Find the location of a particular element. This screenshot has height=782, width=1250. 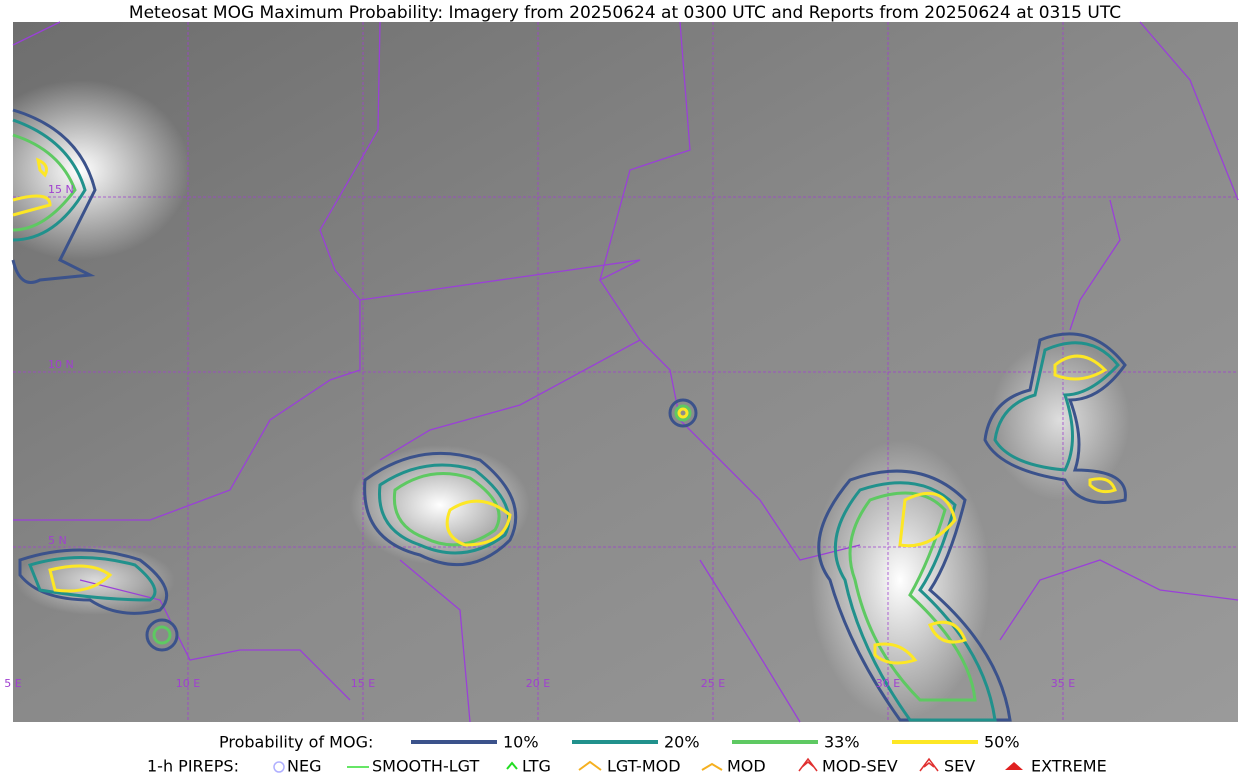

lon-label: 10 E is located at coordinates (188, 683).